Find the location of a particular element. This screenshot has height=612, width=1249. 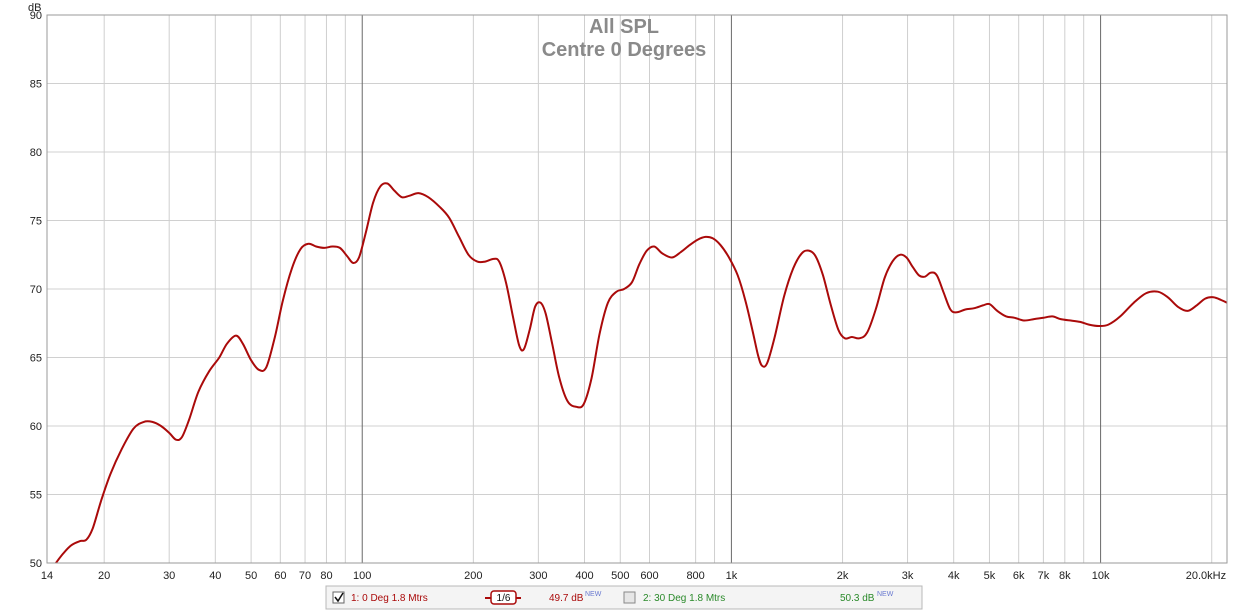

x-tick-label: 70 is located at coordinates (305, 576).